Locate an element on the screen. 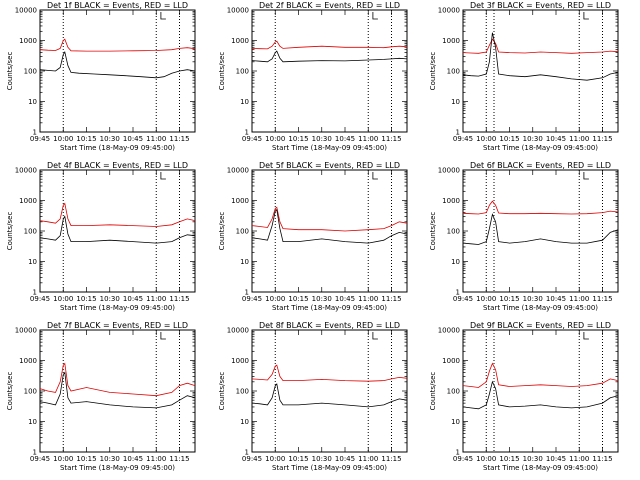  panel-title: Det 8f BLACK = Events, RED = LLD is located at coordinates (329, 325).